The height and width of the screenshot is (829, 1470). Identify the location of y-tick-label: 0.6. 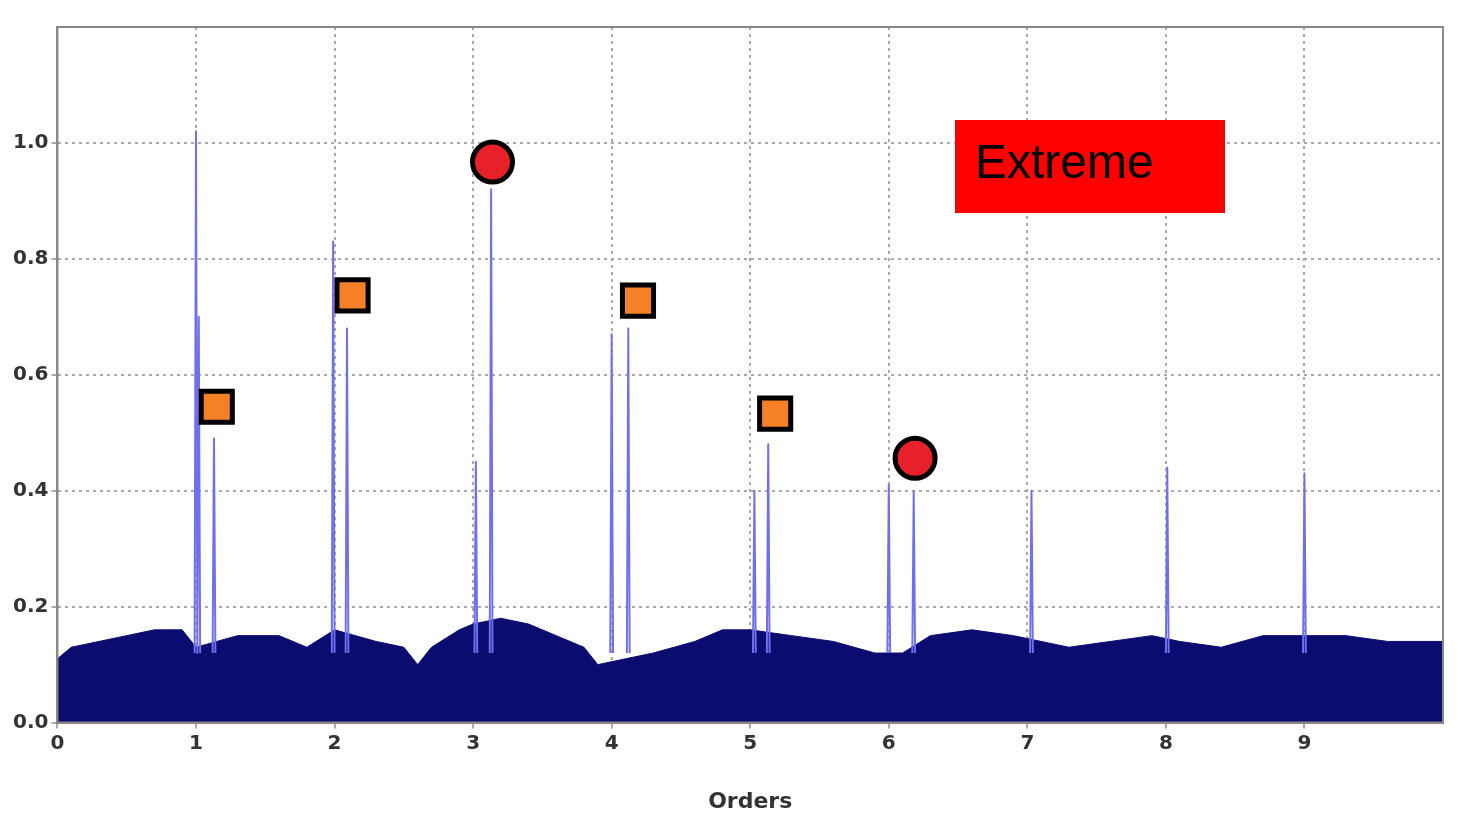
(30, 373).